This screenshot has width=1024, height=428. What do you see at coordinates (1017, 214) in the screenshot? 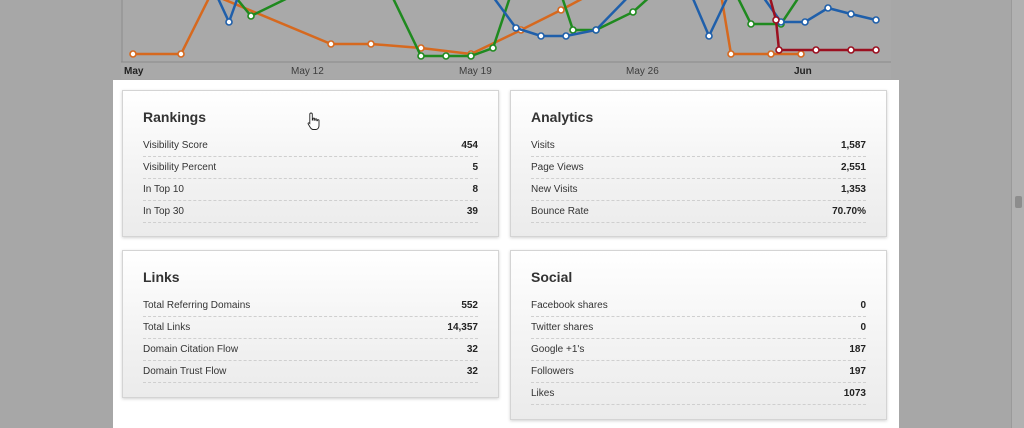
I see `window-scrollbar` at bounding box center [1017, 214].